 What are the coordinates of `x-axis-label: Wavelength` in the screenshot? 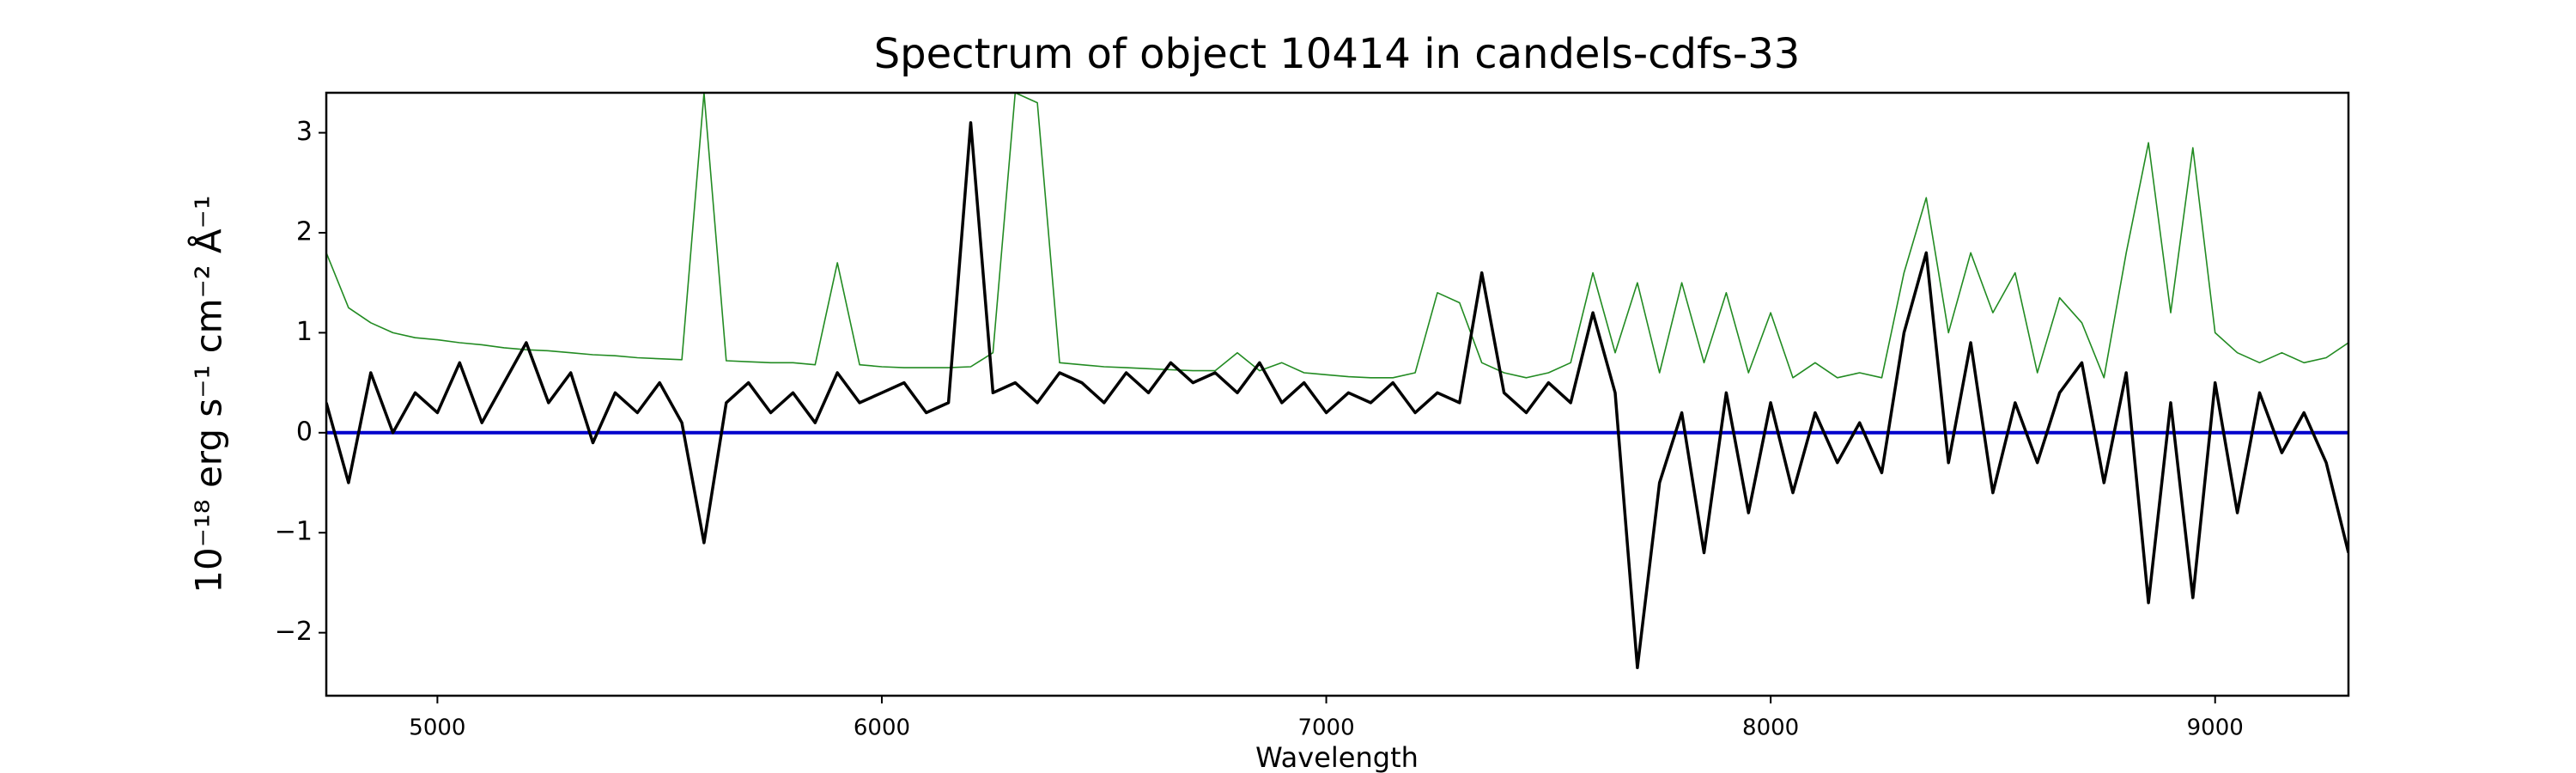 It's located at (1337, 757).